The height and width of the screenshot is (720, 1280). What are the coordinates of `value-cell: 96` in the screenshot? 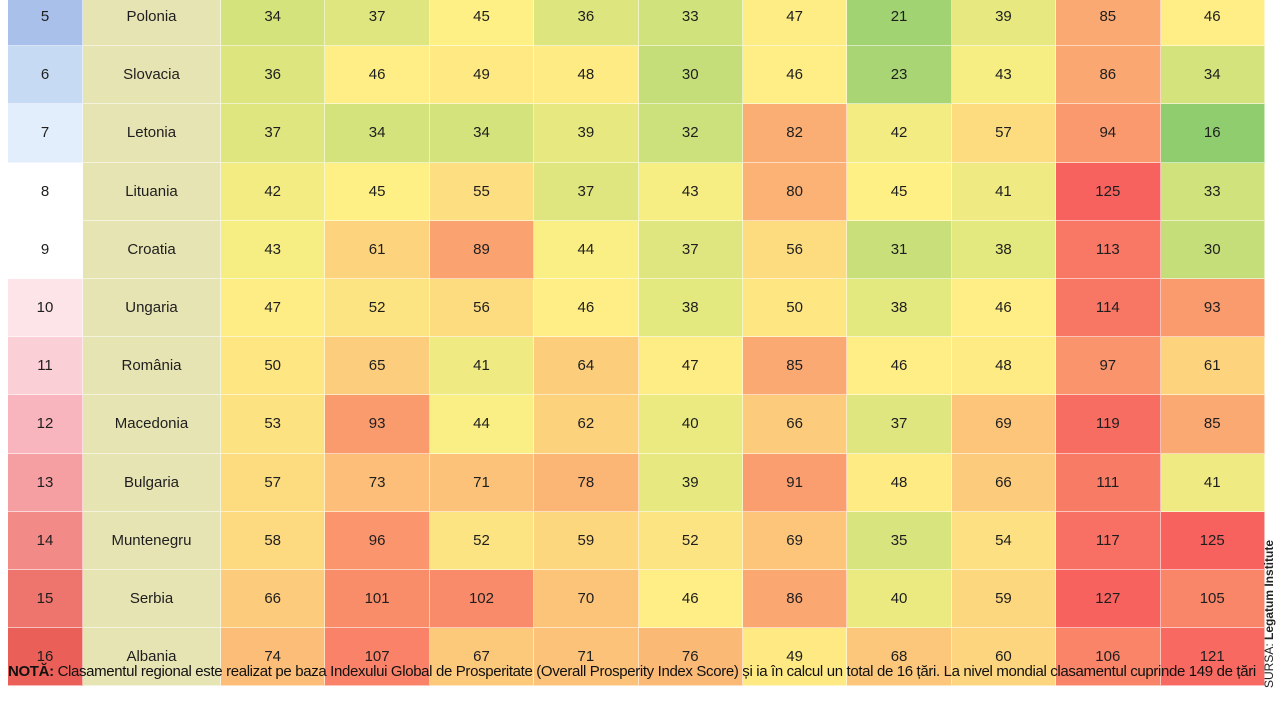 It's located at (377, 540).